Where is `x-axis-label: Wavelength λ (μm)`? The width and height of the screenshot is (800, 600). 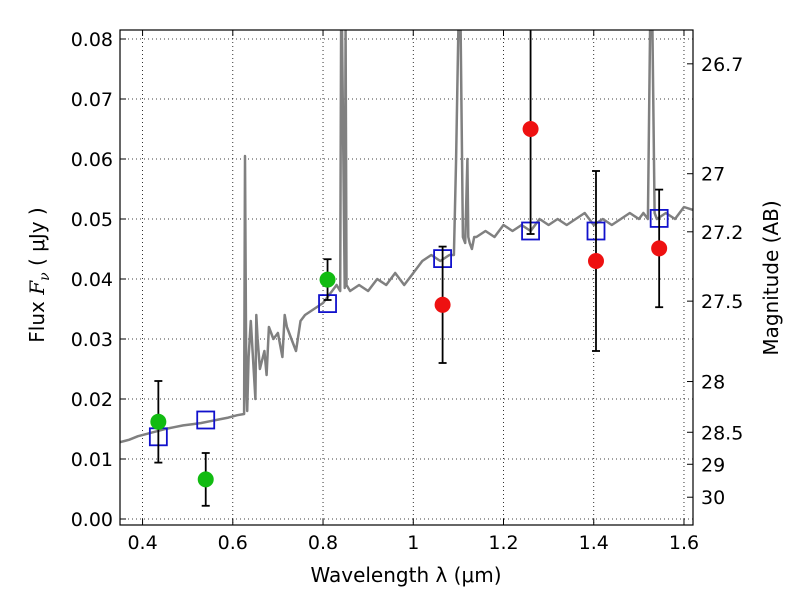
x-axis-label: Wavelength λ (μm) is located at coordinates (405, 575).